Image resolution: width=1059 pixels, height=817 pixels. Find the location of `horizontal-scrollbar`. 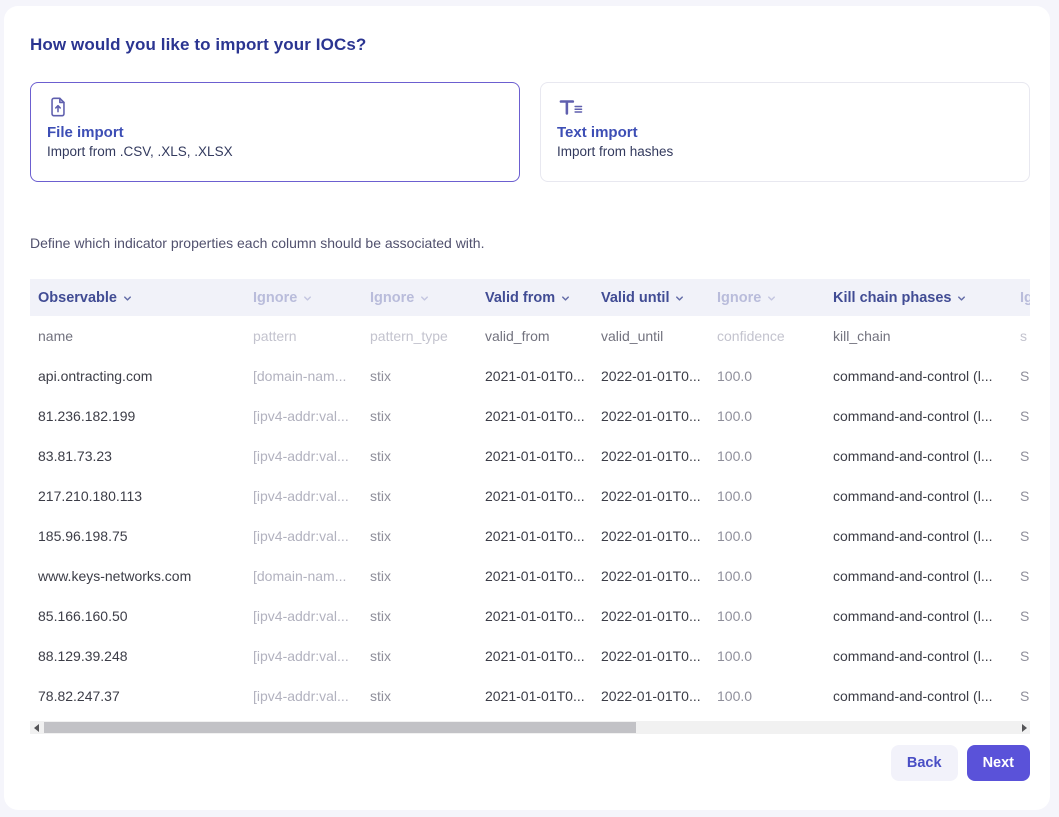

horizontal-scrollbar is located at coordinates (530, 727).